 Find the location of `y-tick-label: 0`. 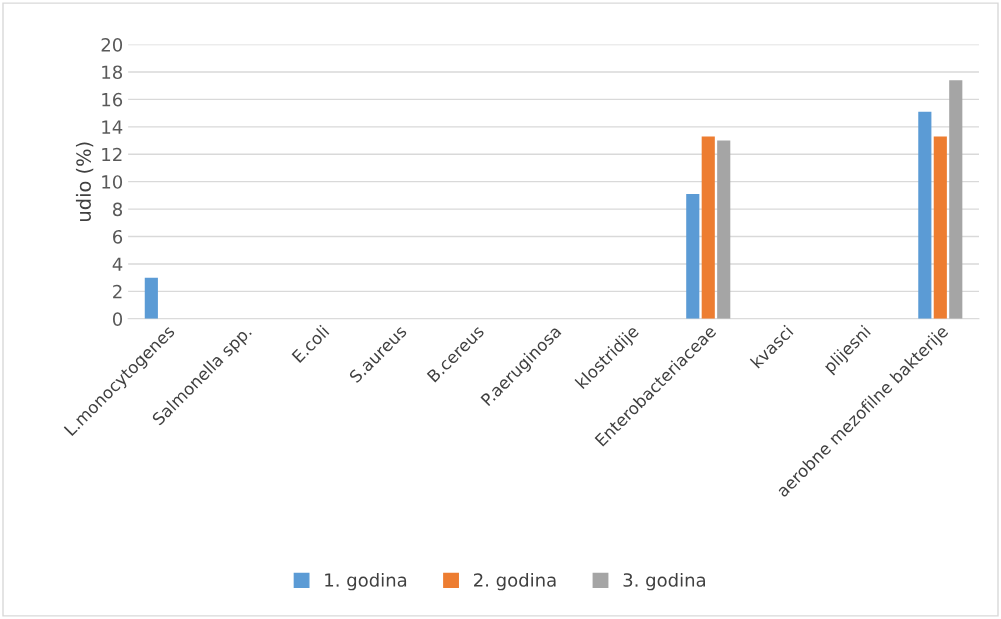

y-tick-label: 0 is located at coordinates (117, 319).